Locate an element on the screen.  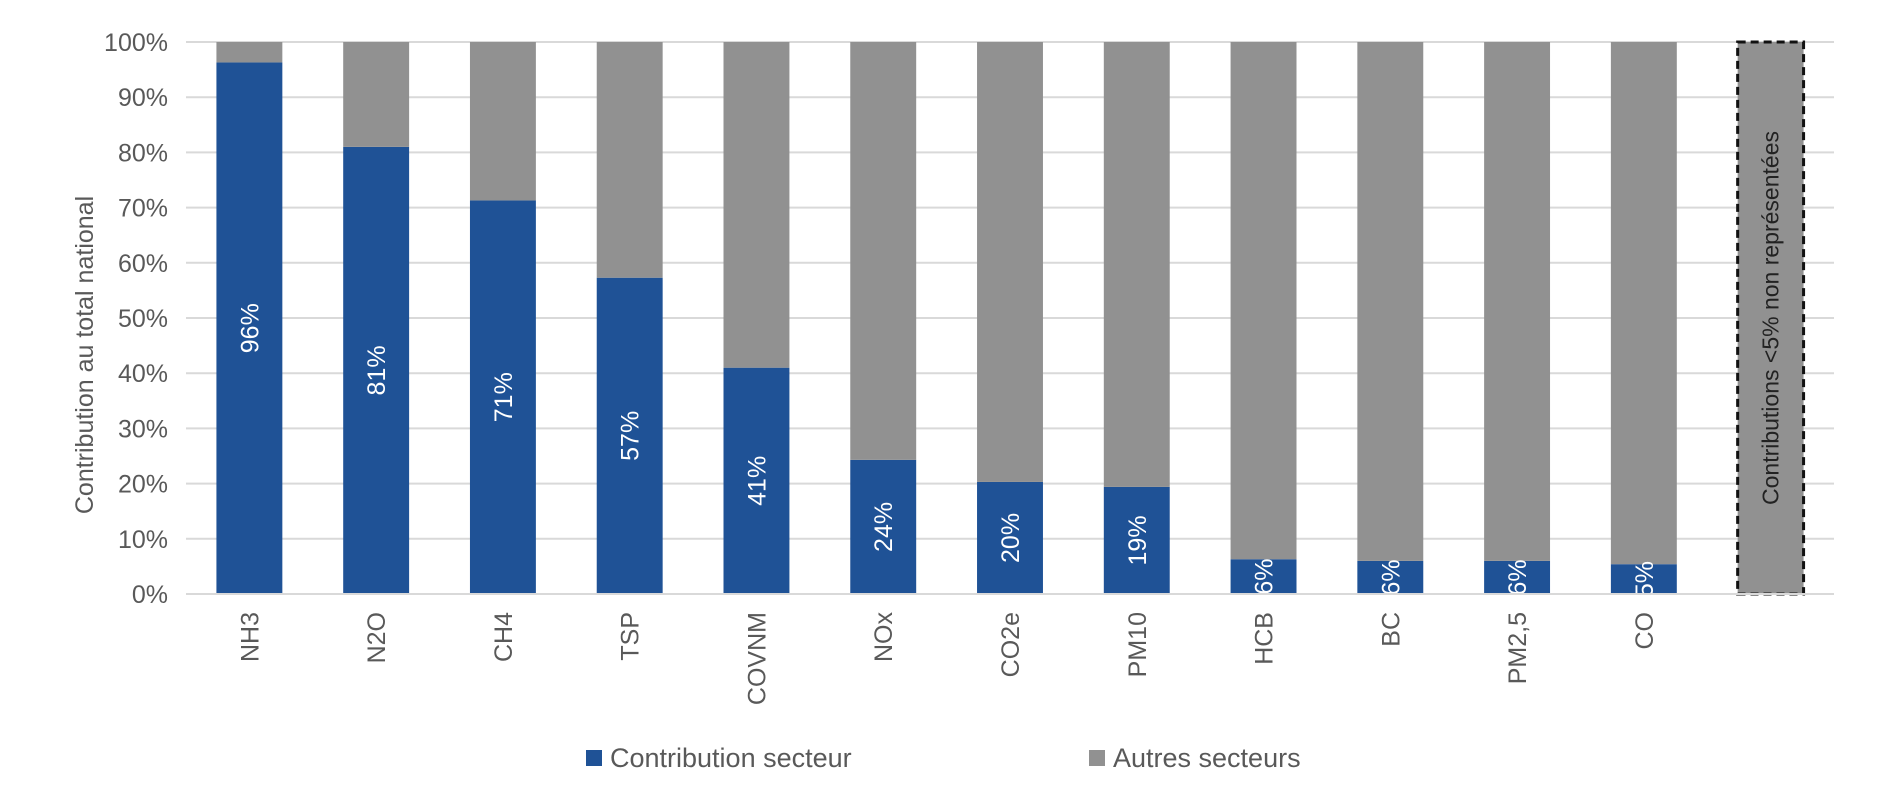
legend-label-contribution: Contribution secteur is located at coordinates (731, 758).